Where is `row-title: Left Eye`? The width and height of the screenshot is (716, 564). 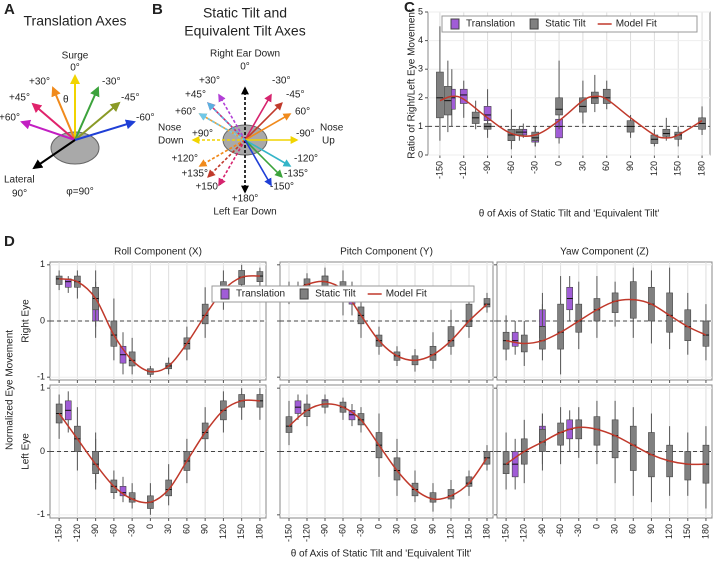 row-title: Left Eye is located at coordinates (26, 451).